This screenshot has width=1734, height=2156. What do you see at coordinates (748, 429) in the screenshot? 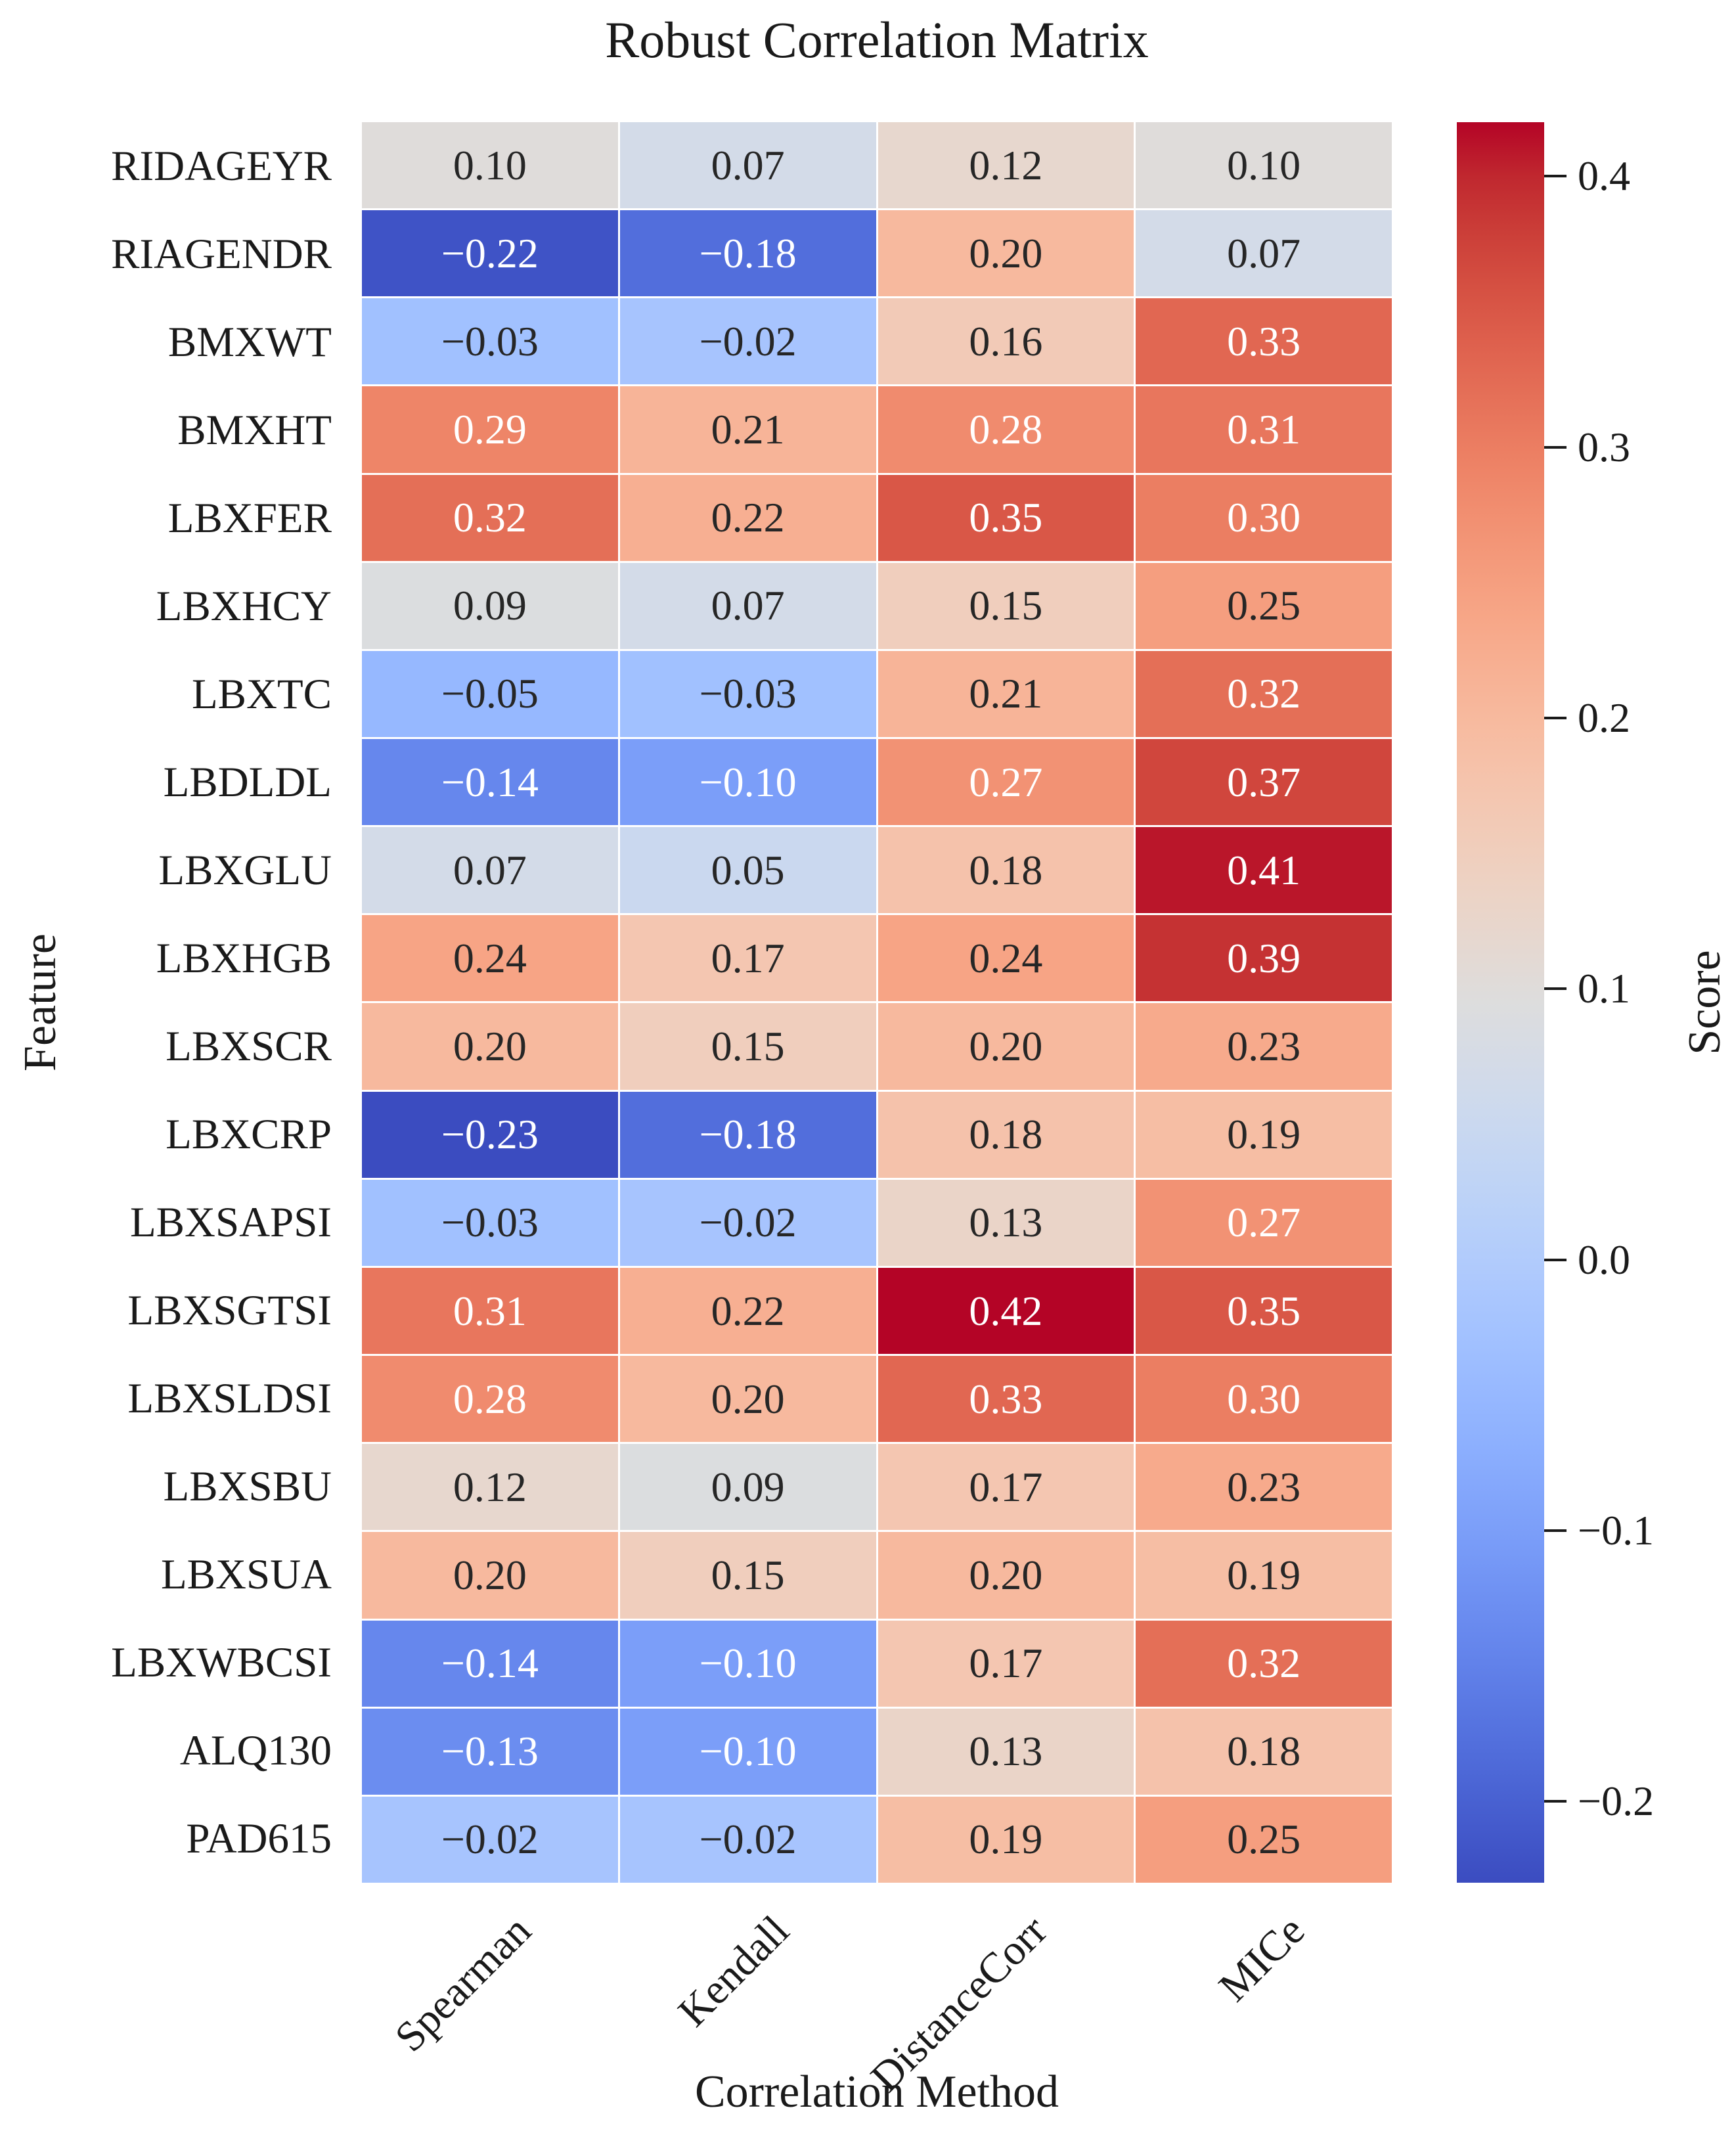
I see `heatmap-cell-BMXHT-Kendall: 0.21` at bounding box center [748, 429].